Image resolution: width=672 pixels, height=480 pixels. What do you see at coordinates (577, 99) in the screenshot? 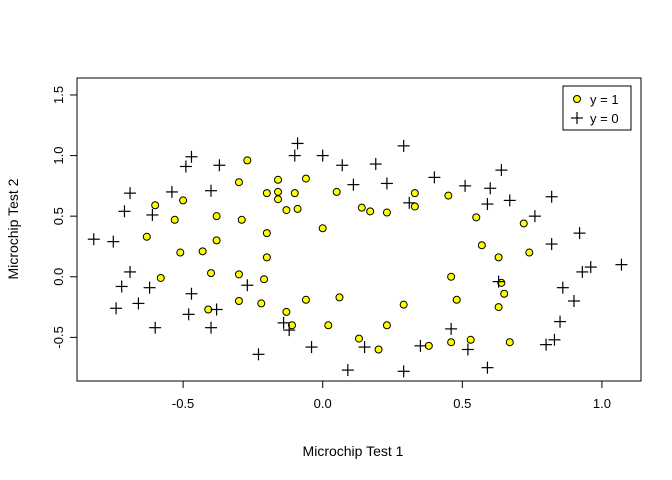
I see `legend-circle-marker` at bounding box center [577, 99].